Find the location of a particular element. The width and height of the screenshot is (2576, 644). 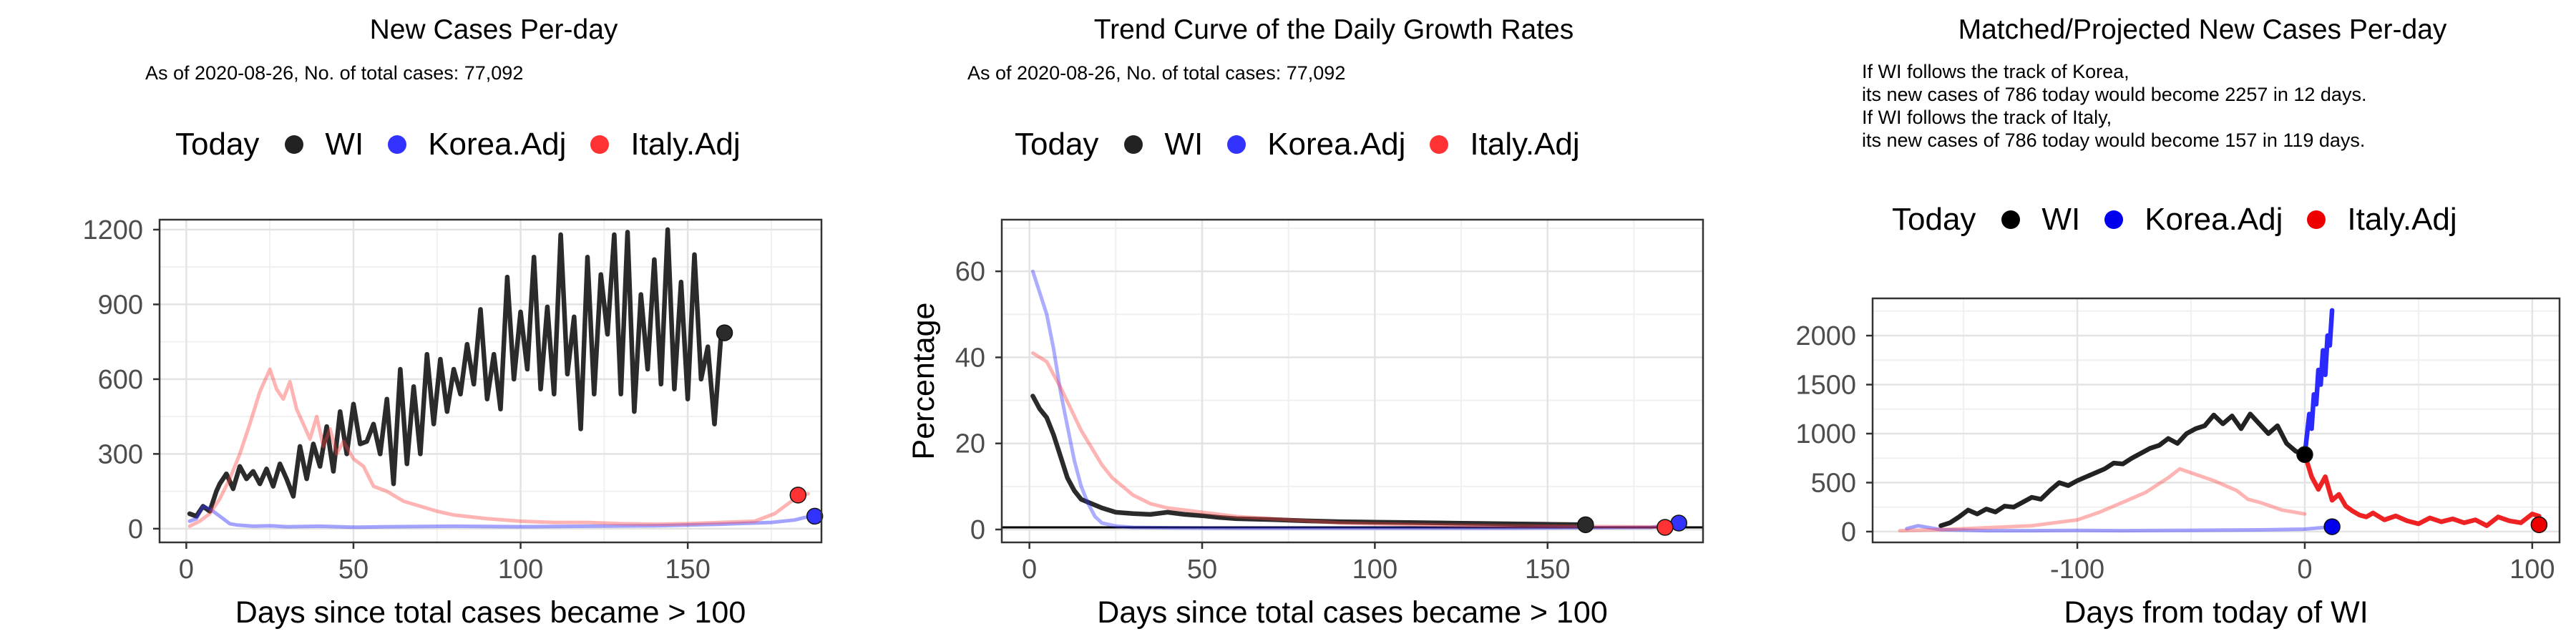

y-axis-label: Percentage is located at coordinates (924, 381).